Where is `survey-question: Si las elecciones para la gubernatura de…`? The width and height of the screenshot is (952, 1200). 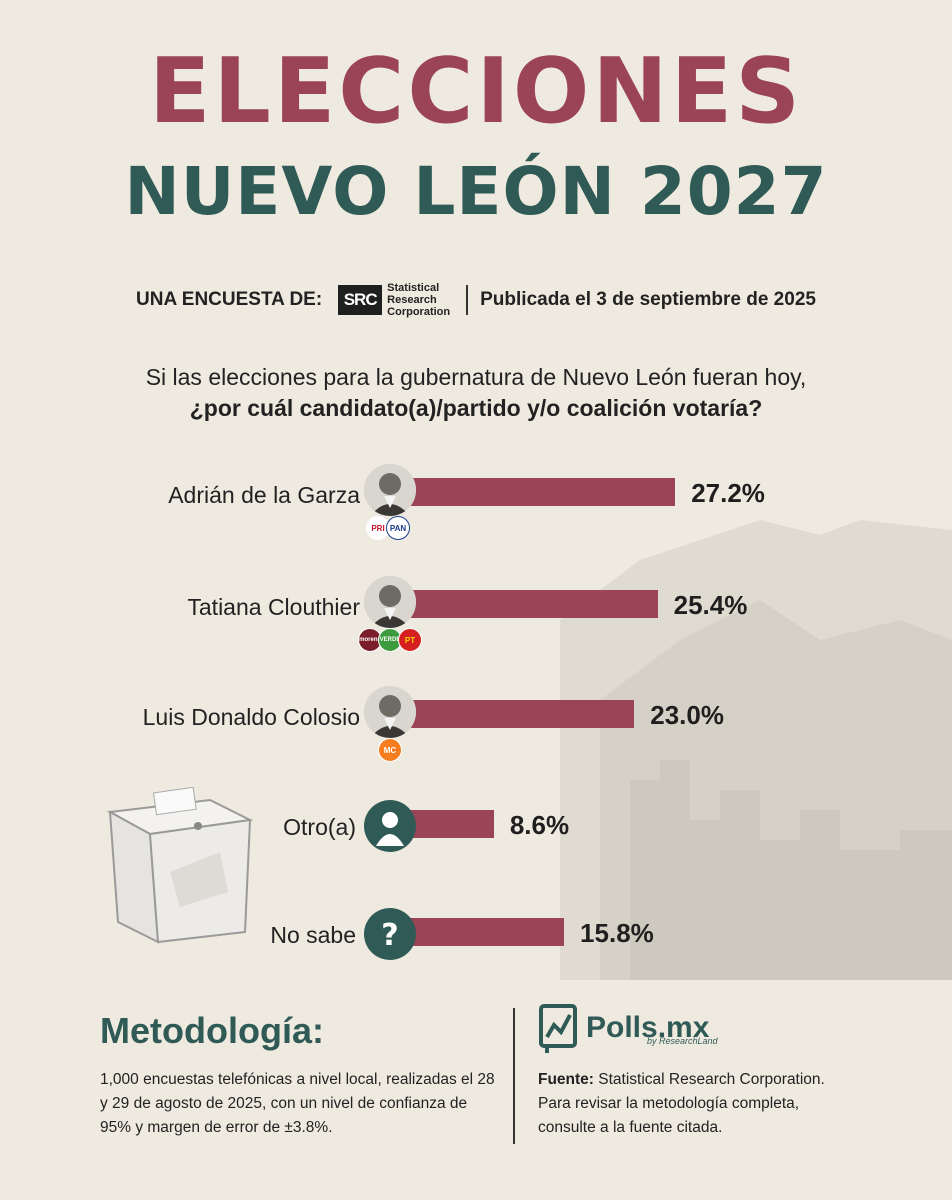
survey-question: Si las elecciones para la gubernatura de… is located at coordinates (476, 393).